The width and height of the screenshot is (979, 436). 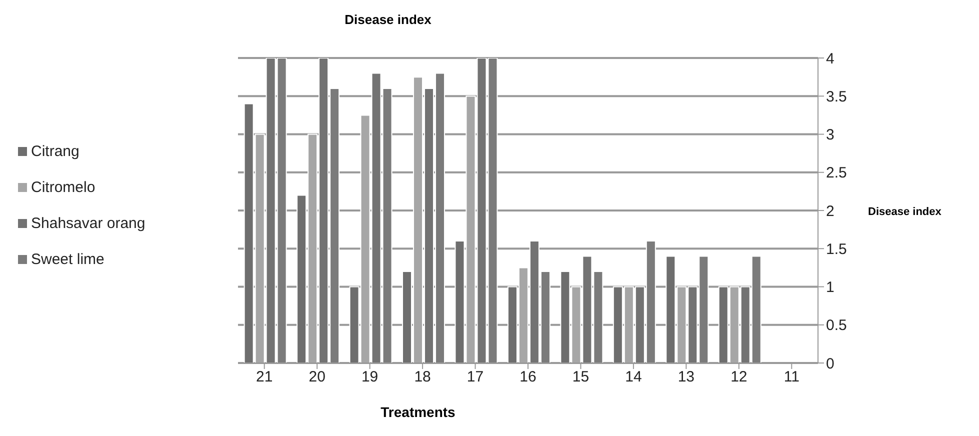 What do you see at coordinates (388, 19) in the screenshot?
I see `chart-title: Disease index` at bounding box center [388, 19].